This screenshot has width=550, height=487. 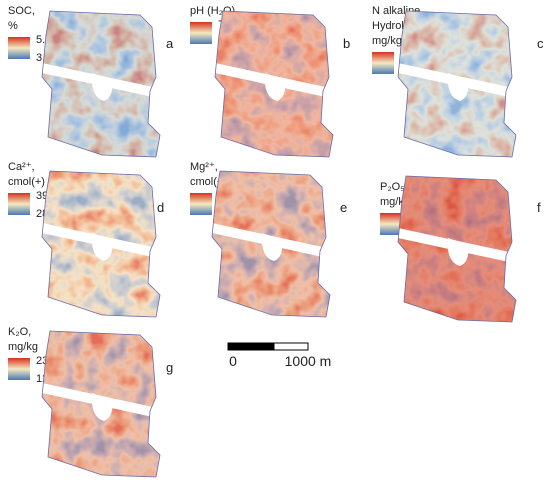 I want to click on panel-letter: b, so click(x=346, y=43).